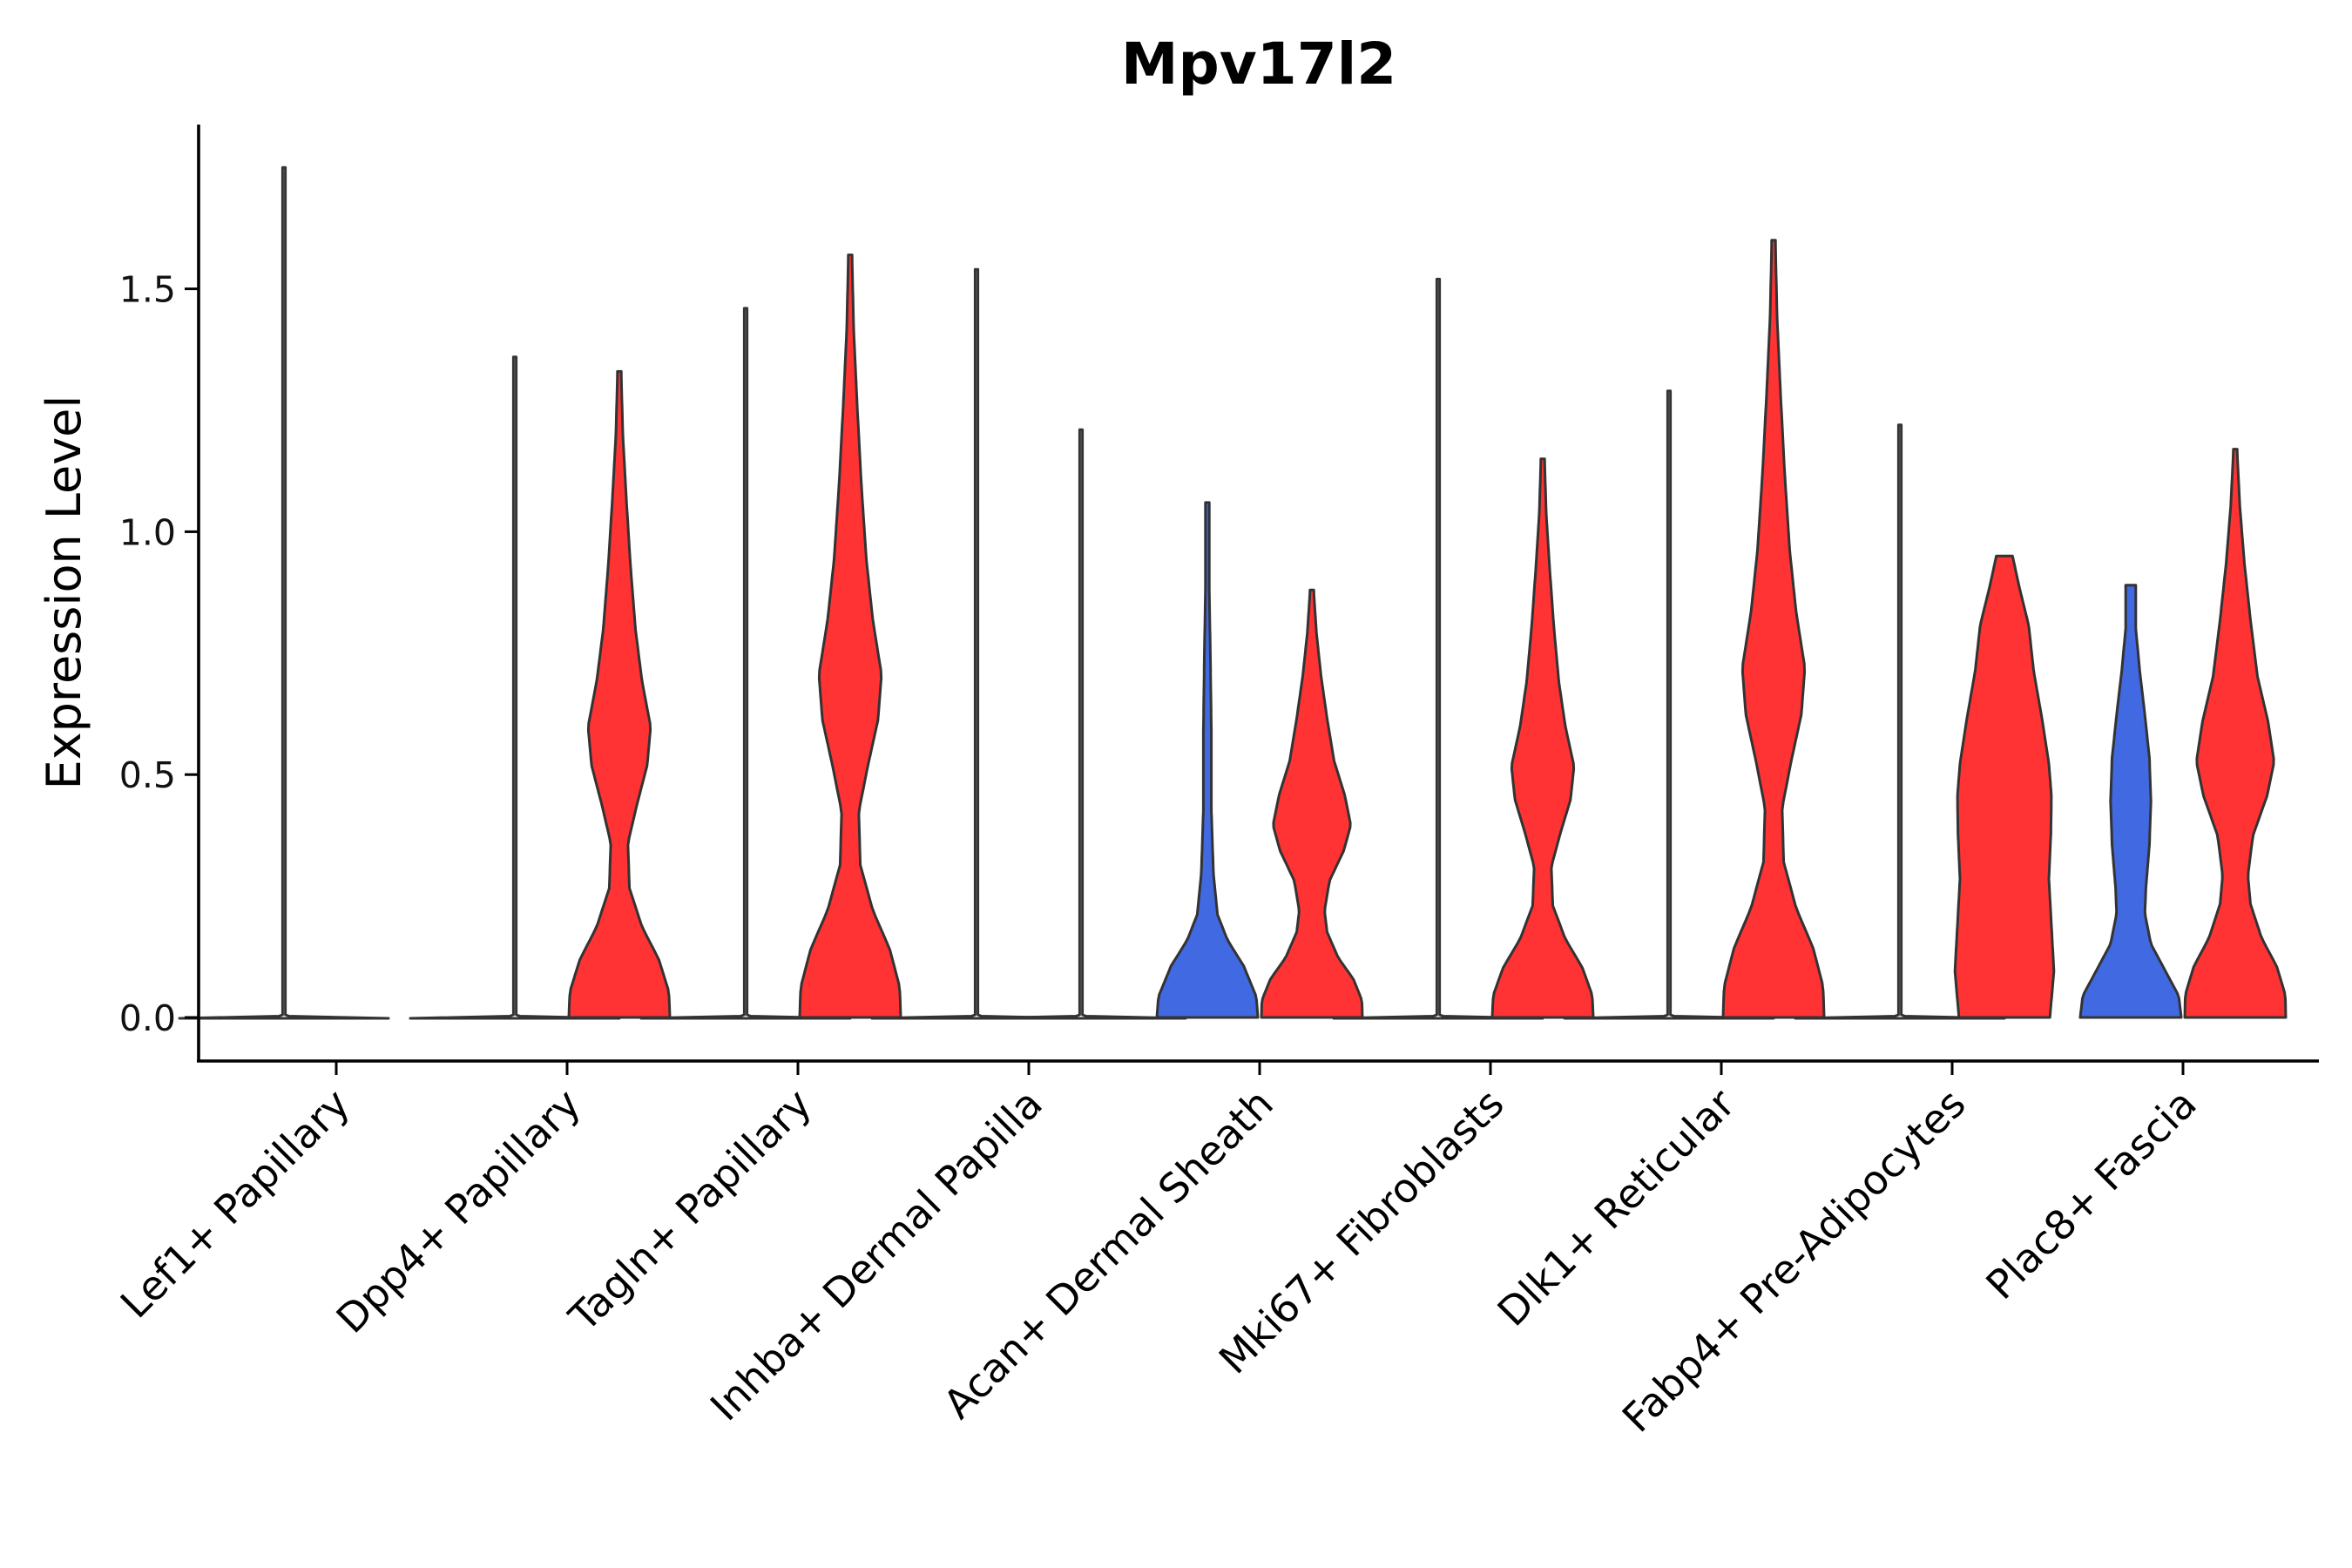 Image resolution: width=2352 pixels, height=1568 pixels. I want to click on x-tick-label: Dpp4+ Papillary, so click(459, 1211).